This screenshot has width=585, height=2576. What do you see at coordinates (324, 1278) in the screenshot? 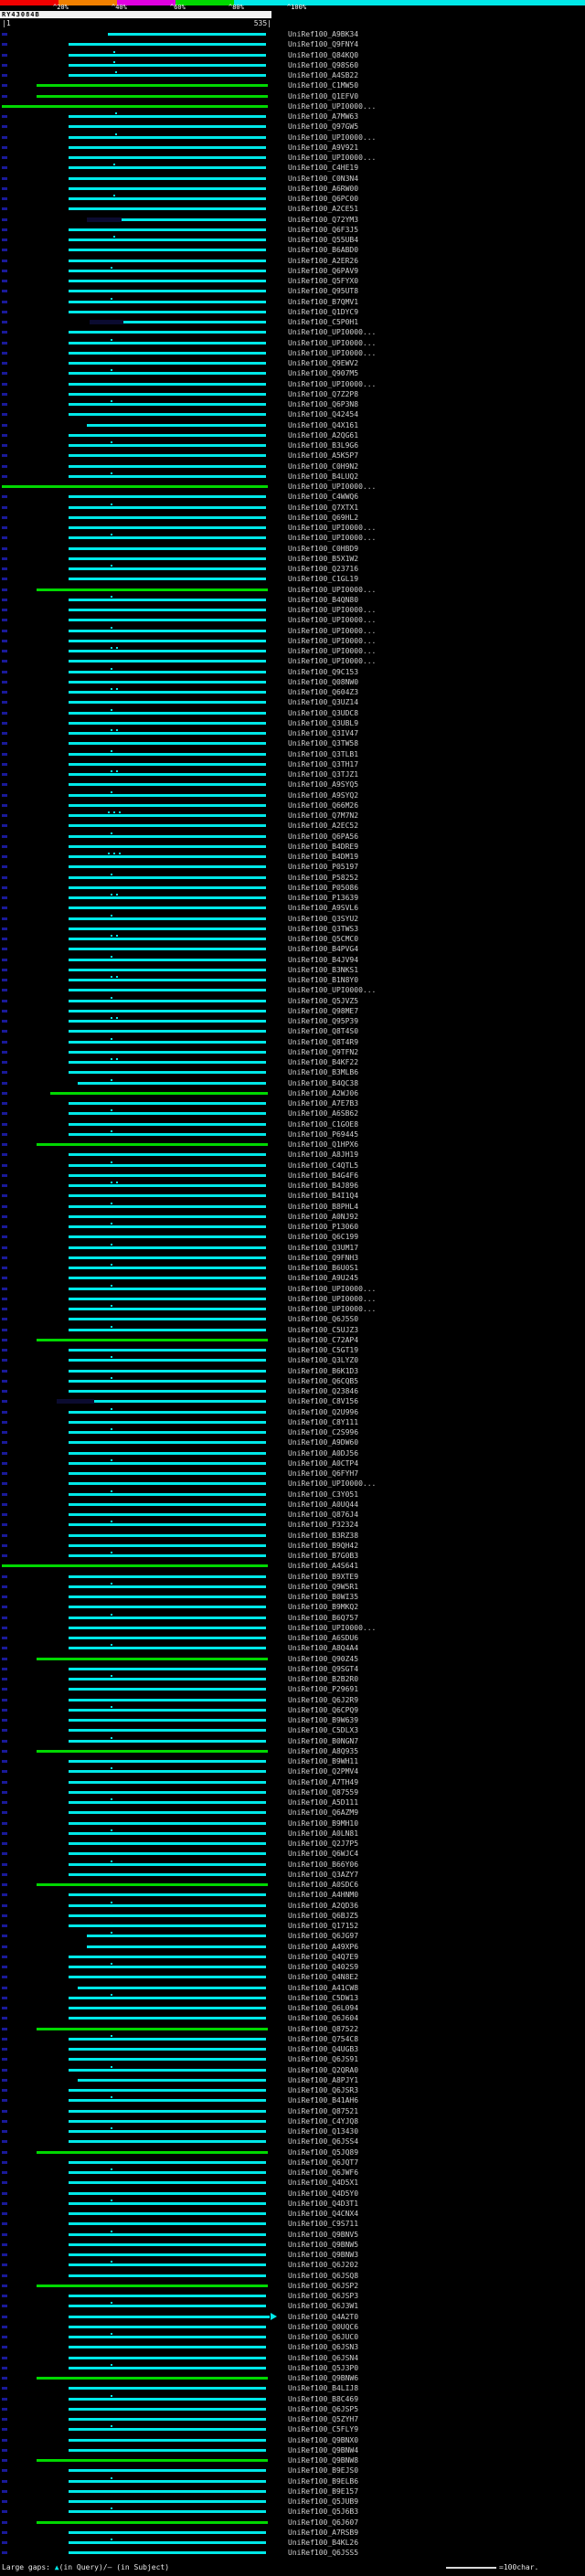
I see `hit-label: UniRef100_A9U245` at bounding box center [324, 1278].